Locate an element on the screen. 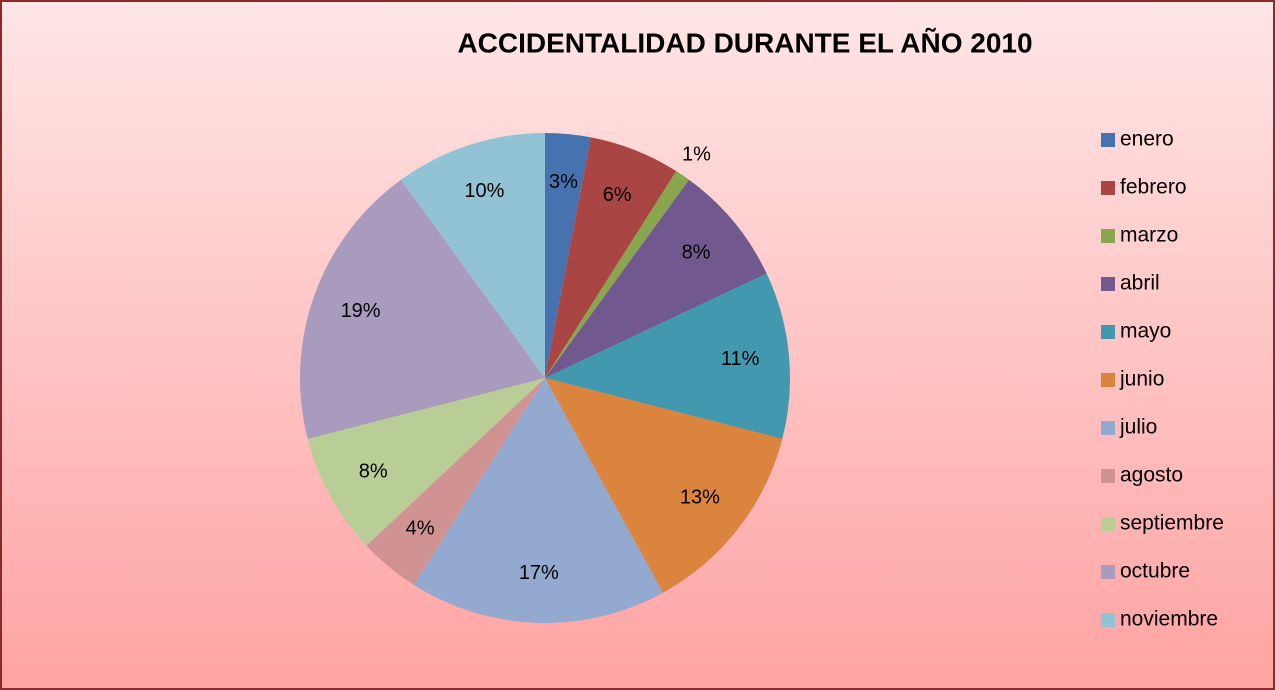  legend-label: julio is located at coordinates (1138, 427).